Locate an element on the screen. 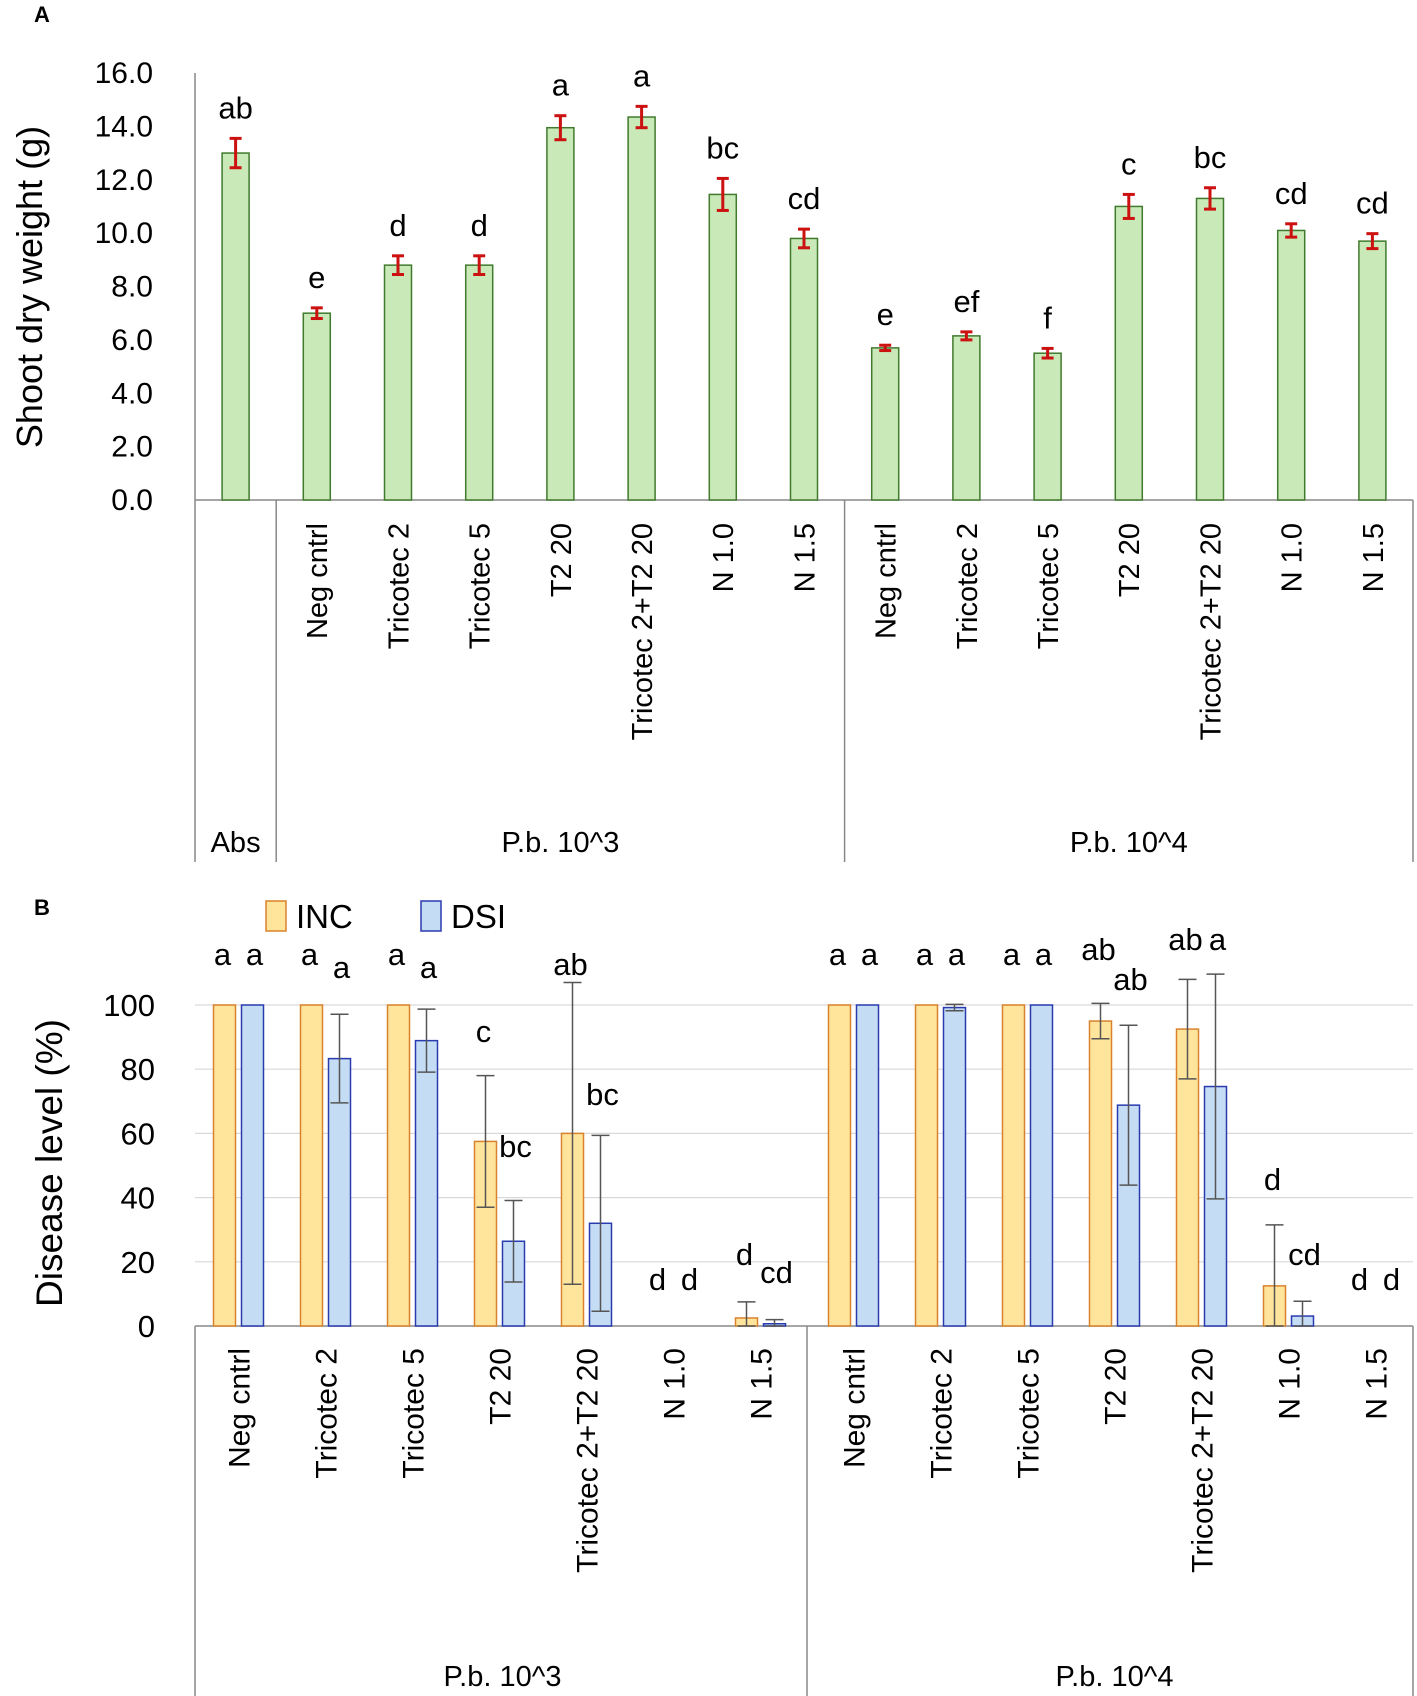  panel-a-significance-letter: c is located at coordinates (1129, 163).